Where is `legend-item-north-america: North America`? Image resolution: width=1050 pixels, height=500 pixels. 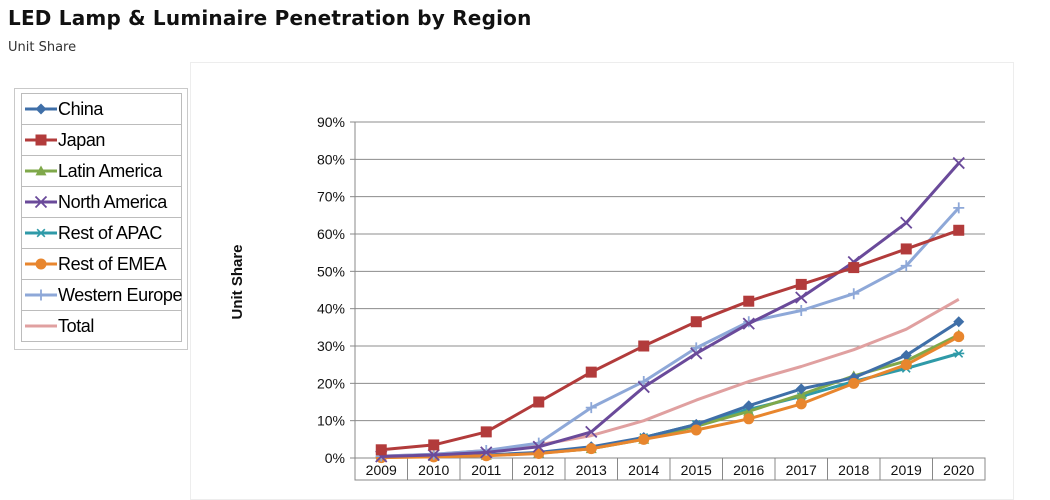
legend-item-north-america: North America is located at coordinates (102, 202).